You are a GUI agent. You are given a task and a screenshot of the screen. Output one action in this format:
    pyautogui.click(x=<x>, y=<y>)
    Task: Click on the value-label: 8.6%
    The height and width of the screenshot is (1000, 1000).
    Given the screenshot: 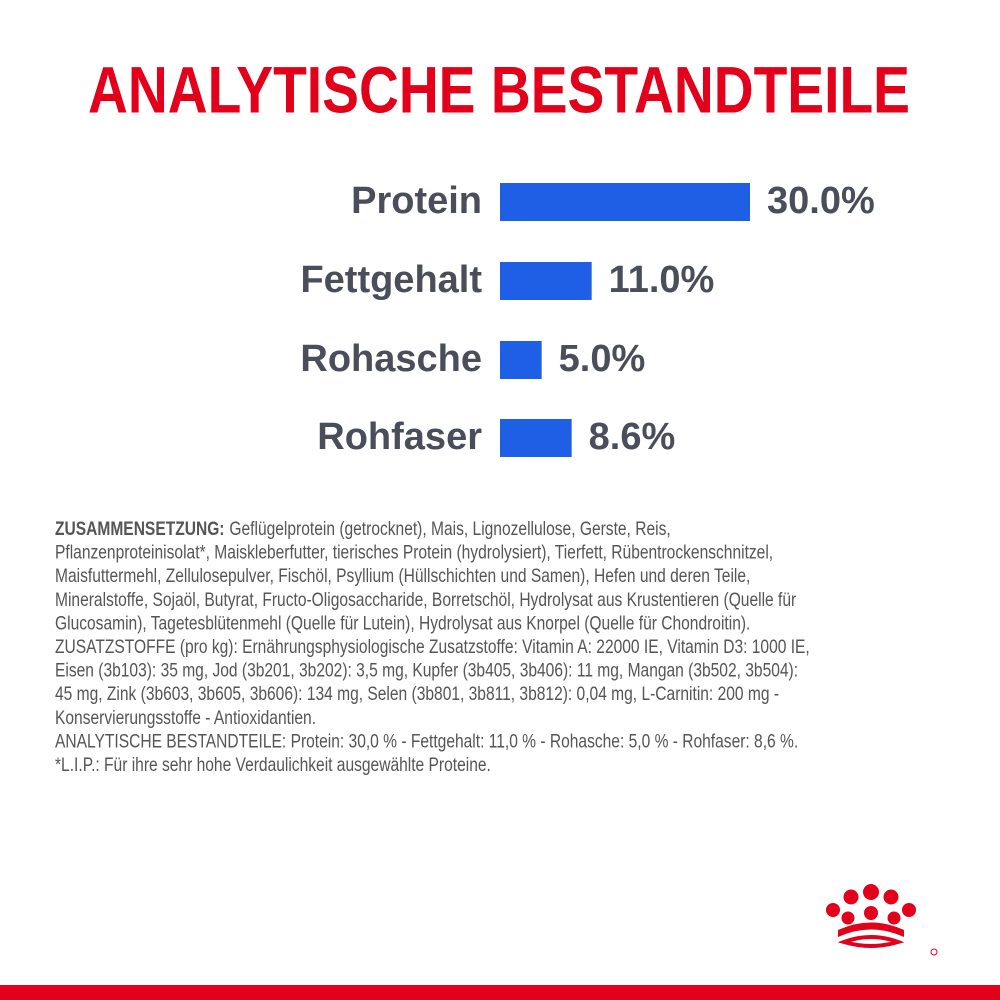 What is the action you would take?
    pyautogui.click(x=632, y=437)
    